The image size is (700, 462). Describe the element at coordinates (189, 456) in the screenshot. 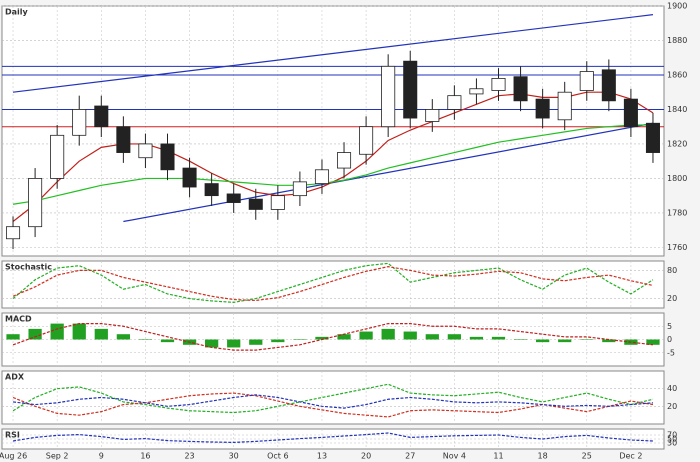

I see `x-tick-label: 23` at that location.